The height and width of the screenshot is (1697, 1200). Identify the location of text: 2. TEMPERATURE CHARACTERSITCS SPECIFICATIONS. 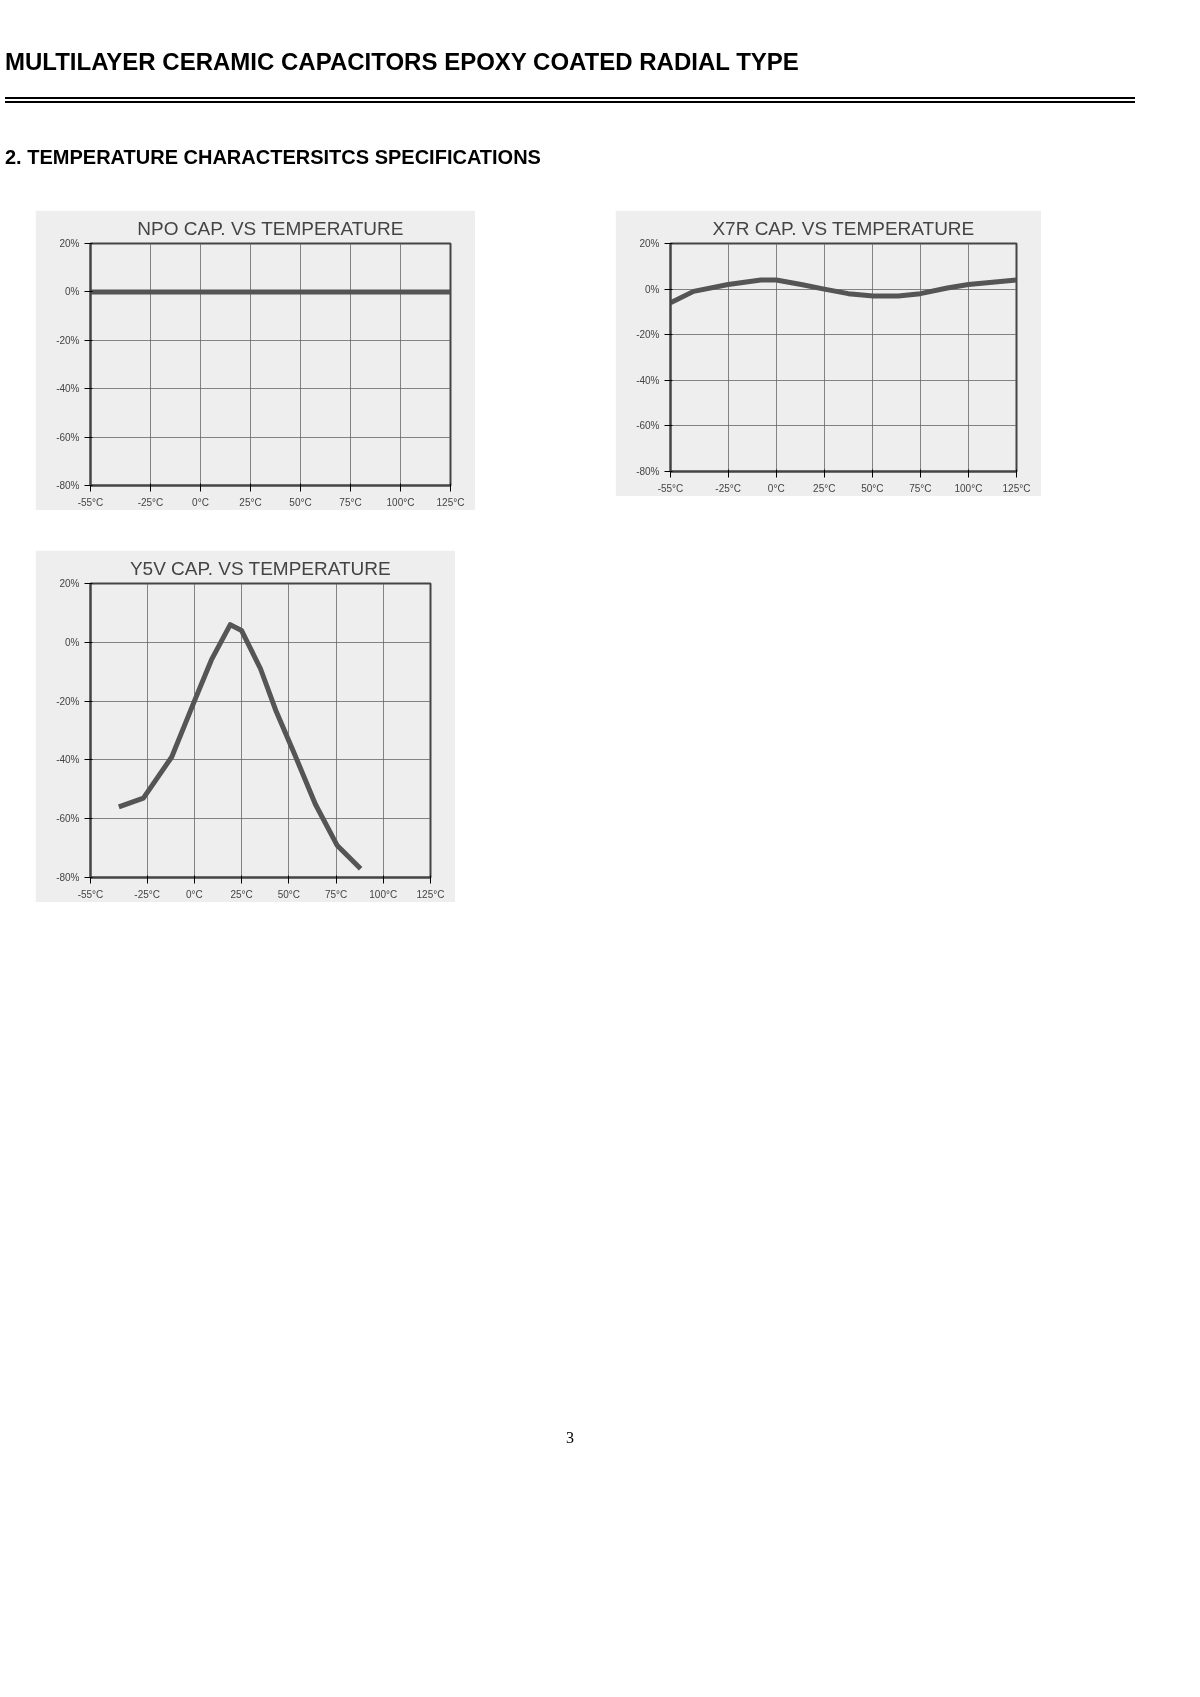
(273, 158).